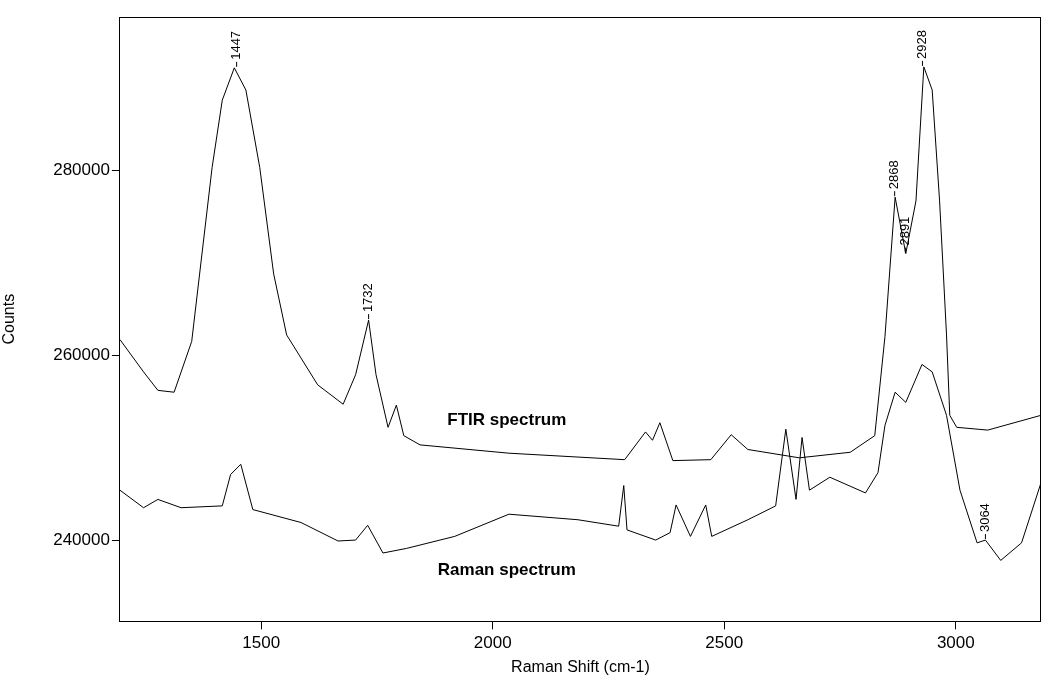 This screenshot has height=679, width=1041. I want to click on series-label: FTIR spectrum, so click(507, 419).